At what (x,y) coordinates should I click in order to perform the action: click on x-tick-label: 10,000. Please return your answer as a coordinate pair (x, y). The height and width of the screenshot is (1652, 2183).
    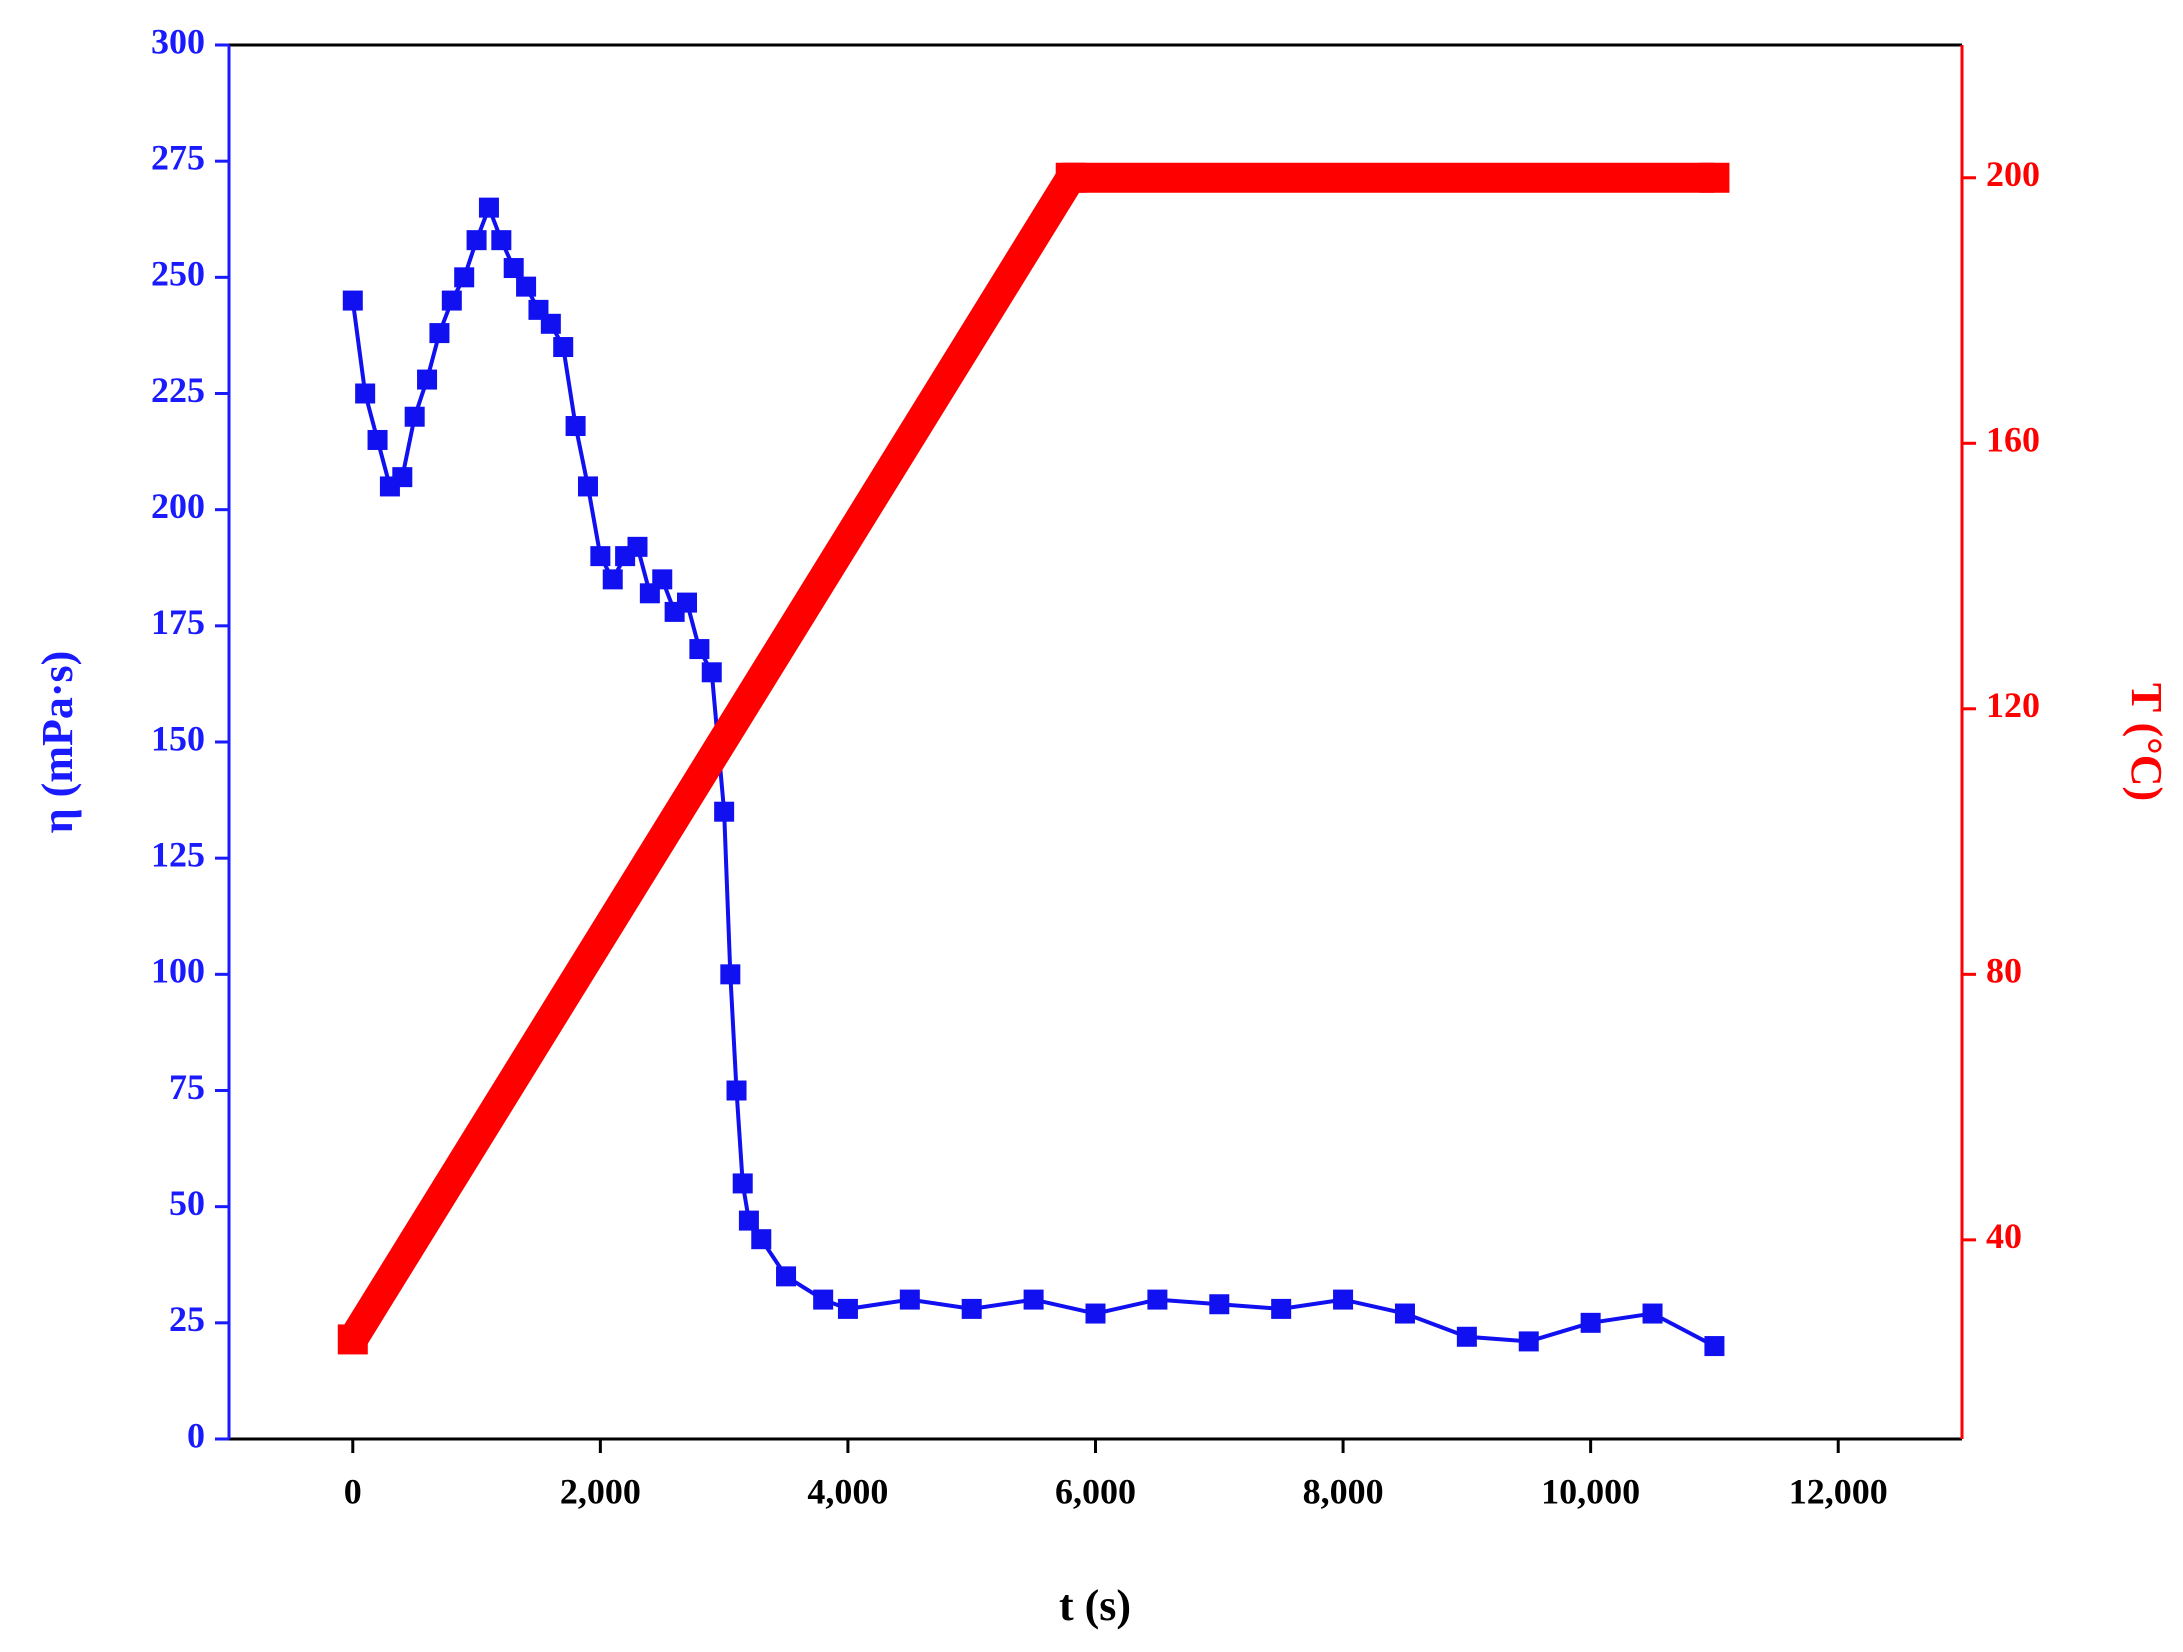
    Looking at the image, I should click on (1590, 1491).